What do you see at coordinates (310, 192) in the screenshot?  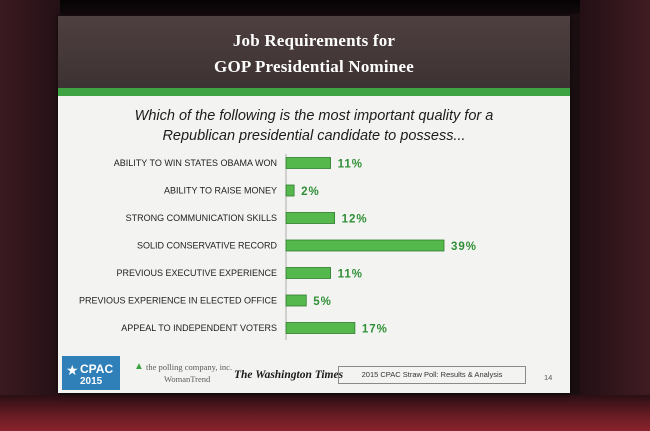 I see `value-label: 2%` at bounding box center [310, 192].